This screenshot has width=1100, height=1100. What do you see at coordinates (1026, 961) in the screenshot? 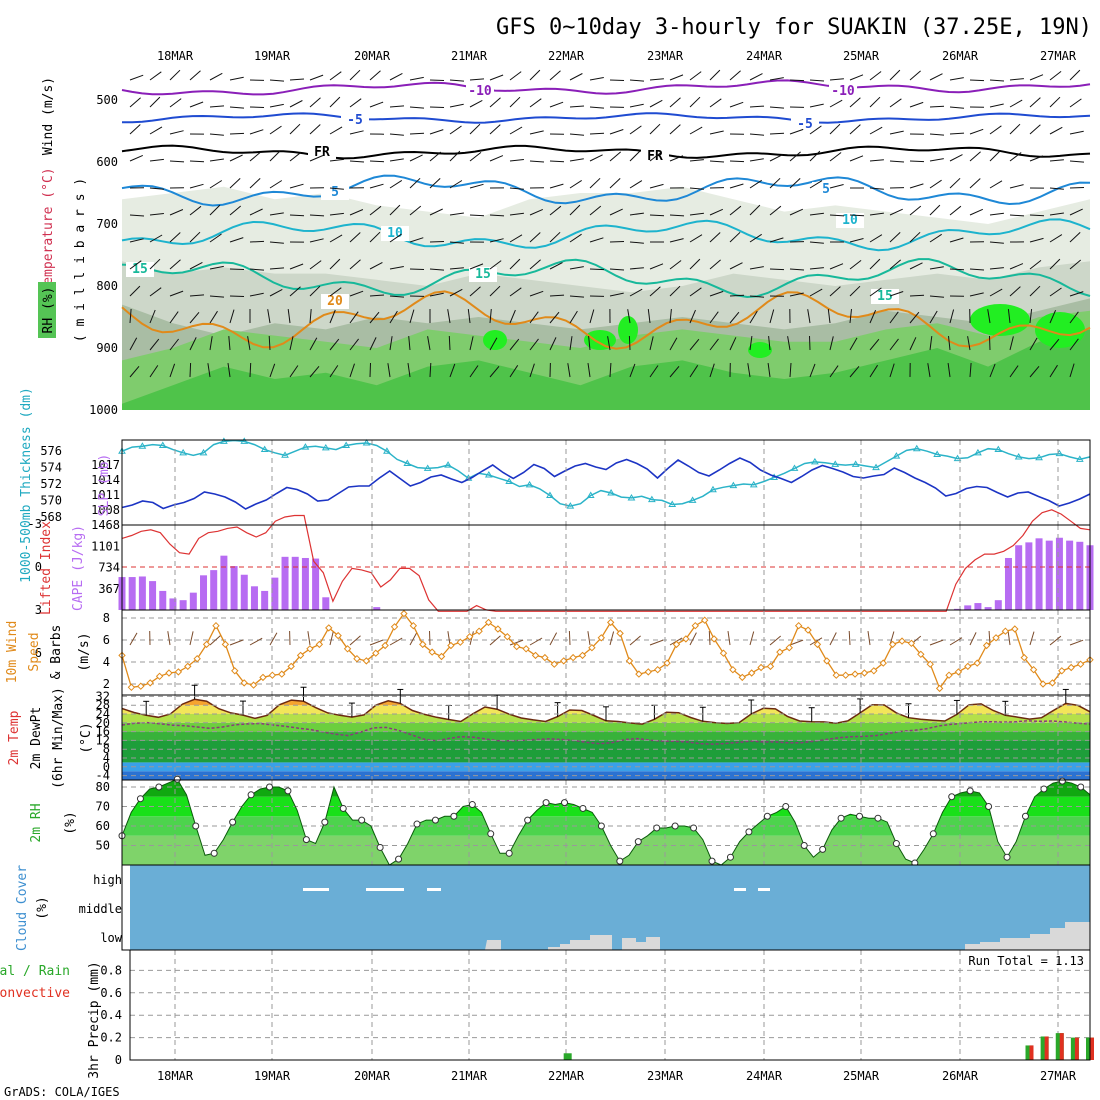
I see `run-total-label: Run Total = 1.13` at bounding box center [1026, 961].